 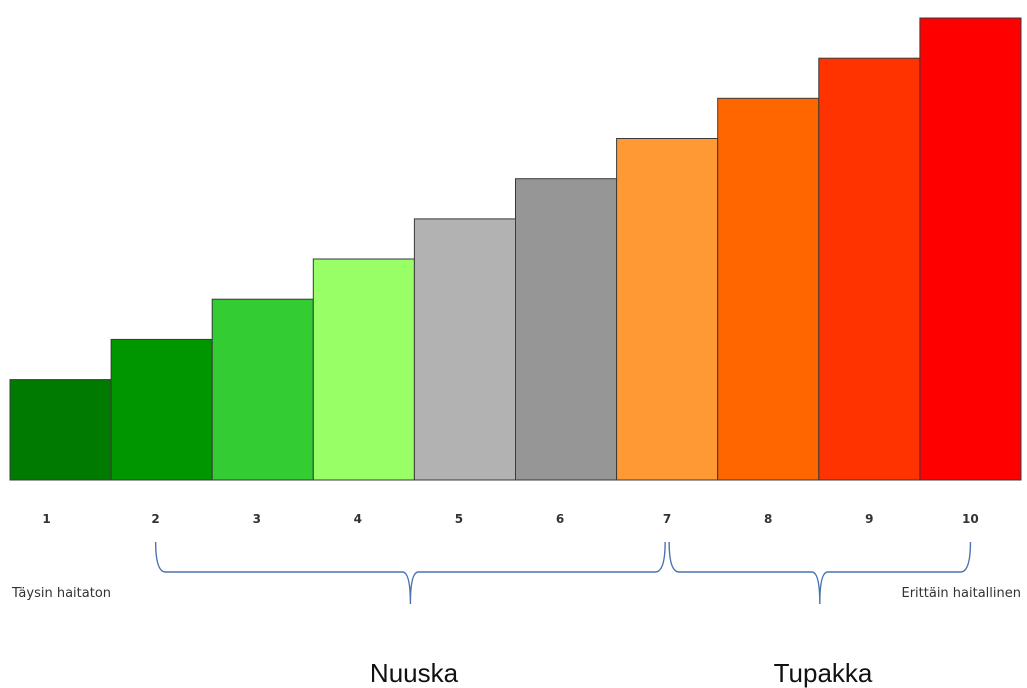 What do you see at coordinates (459, 519) in the screenshot?
I see `tick-label-5: 5` at bounding box center [459, 519].